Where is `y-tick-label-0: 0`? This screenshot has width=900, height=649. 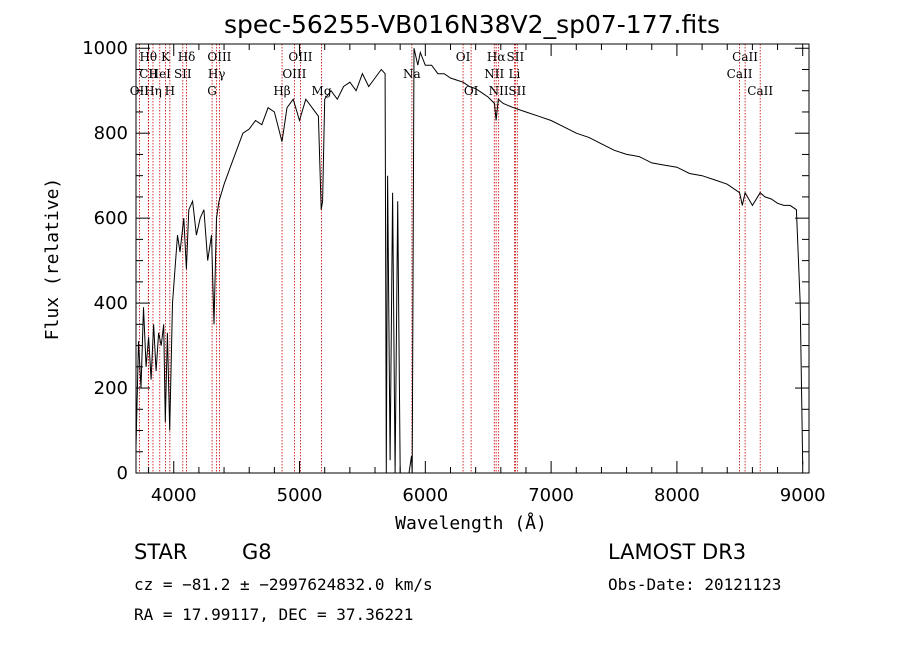
y-tick-label-0: 0 is located at coordinates (122, 473).